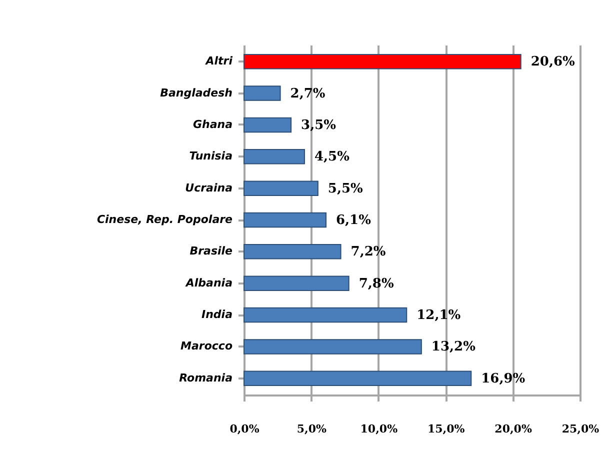 This screenshot has height=461, width=608. Describe the element at coordinates (210, 156) in the screenshot. I see `y-tick-label: Tunisia` at that location.